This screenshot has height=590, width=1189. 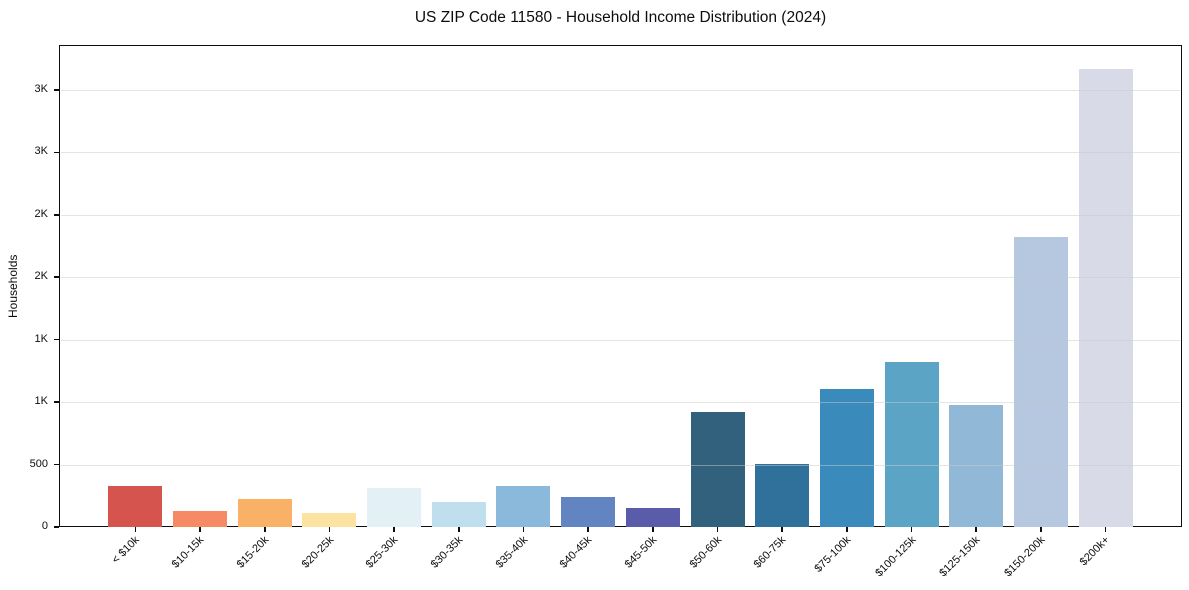 I want to click on x-tick-label: $75-100k, so click(x=833, y=554).